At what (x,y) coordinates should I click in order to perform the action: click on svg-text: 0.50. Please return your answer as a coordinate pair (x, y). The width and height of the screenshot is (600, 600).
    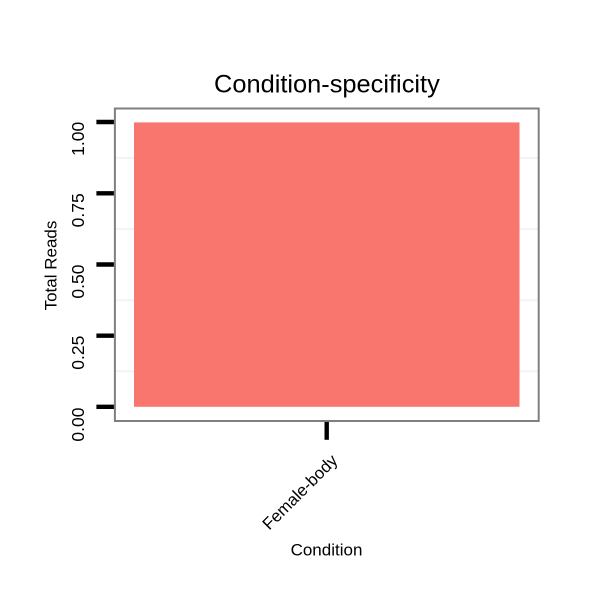
    Looking at the image, I should click on (78, 281).